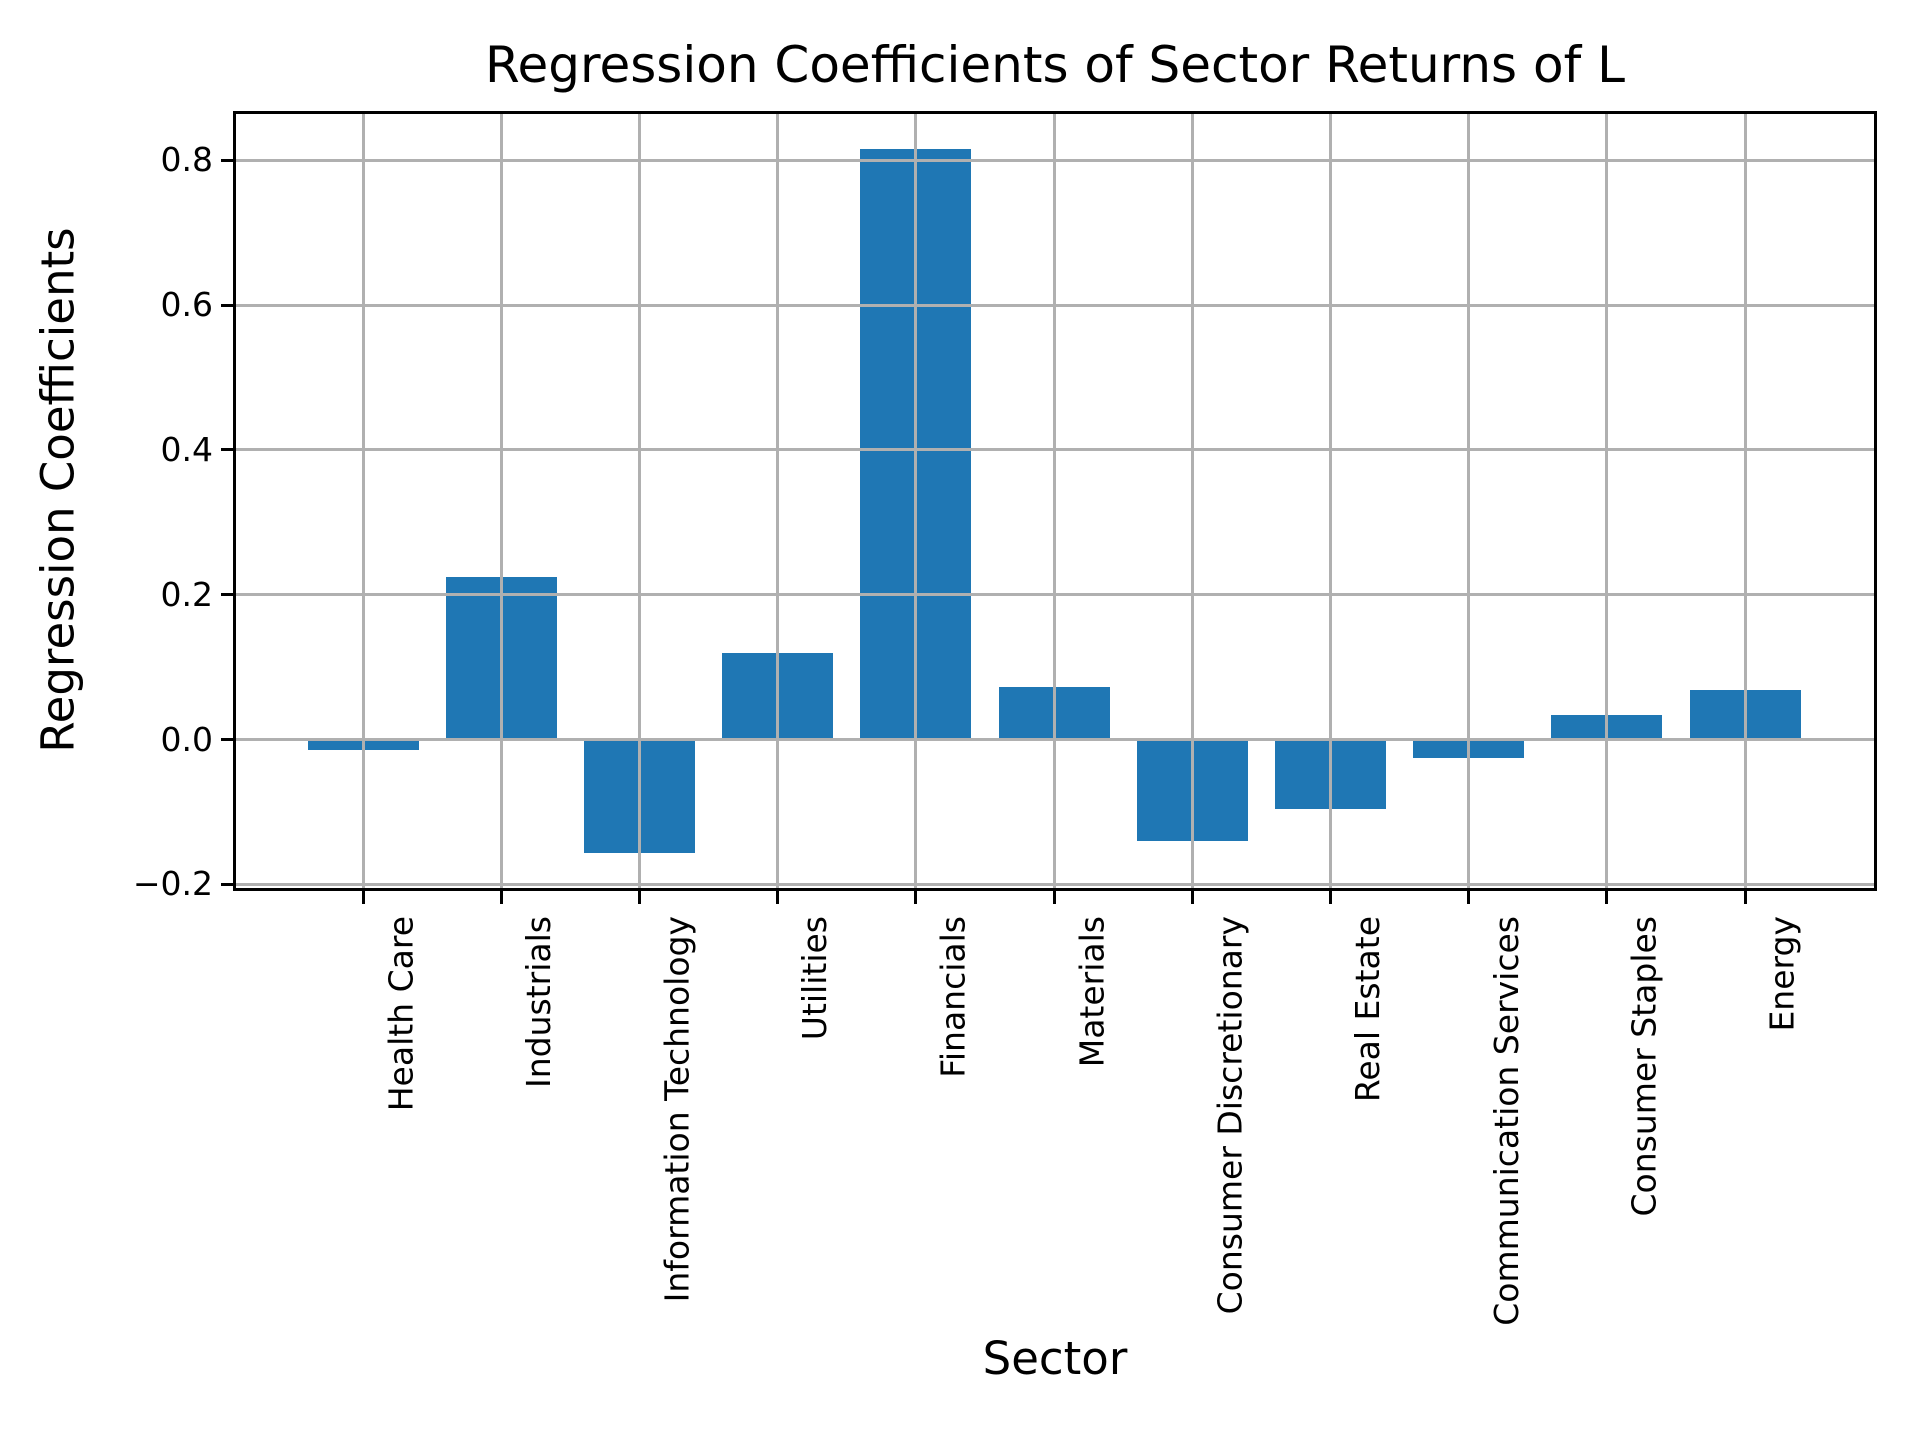 This screenshot has width=1920, height=1440. What do you see at coordinates (186, 160) in the screenshot?
I see `y-tick-label: 0.8` at bounding box center [186, 160].